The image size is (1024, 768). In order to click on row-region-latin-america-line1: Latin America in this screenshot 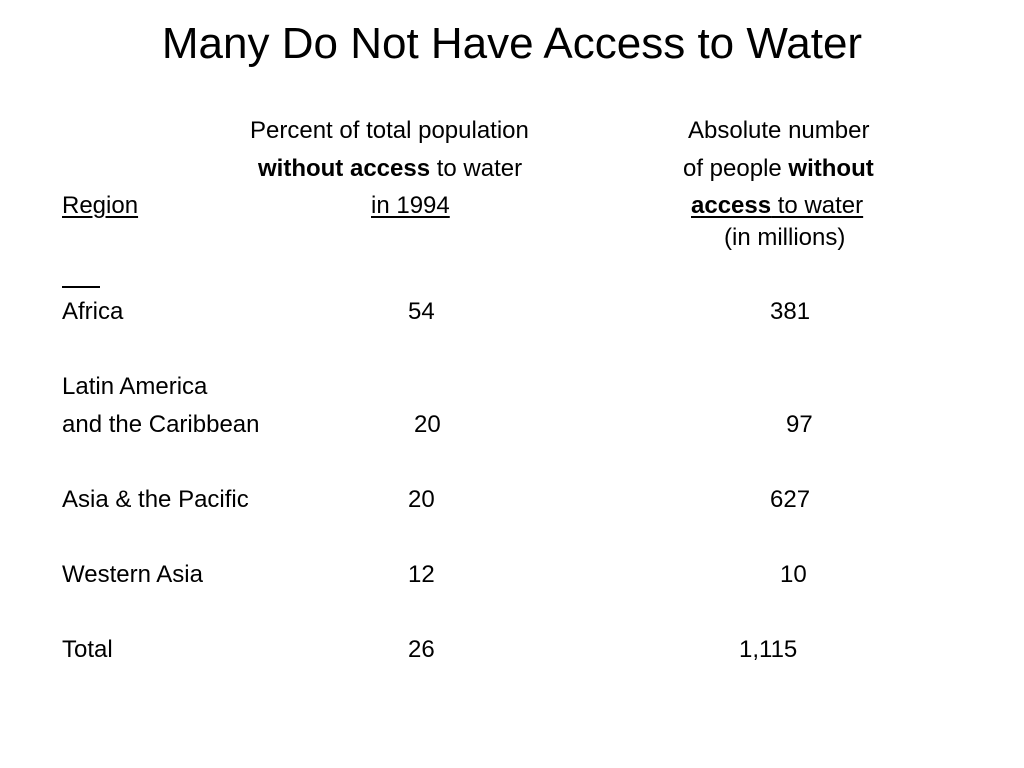, I will do `click(135, 386)`.